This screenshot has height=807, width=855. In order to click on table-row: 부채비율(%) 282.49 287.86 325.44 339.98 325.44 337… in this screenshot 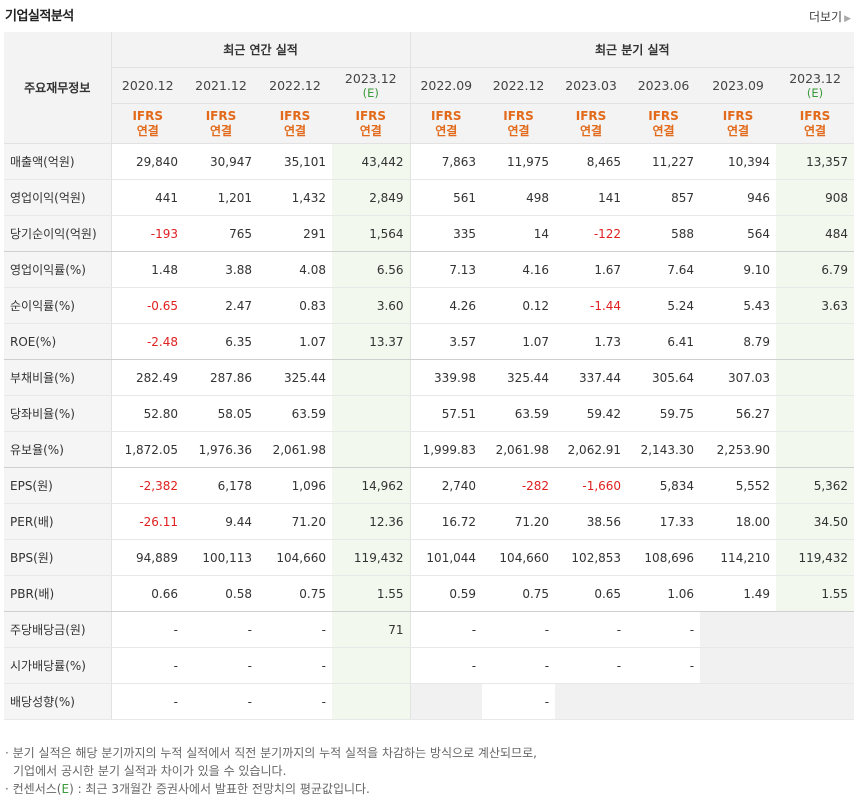, I will do `click(429, 377)`.